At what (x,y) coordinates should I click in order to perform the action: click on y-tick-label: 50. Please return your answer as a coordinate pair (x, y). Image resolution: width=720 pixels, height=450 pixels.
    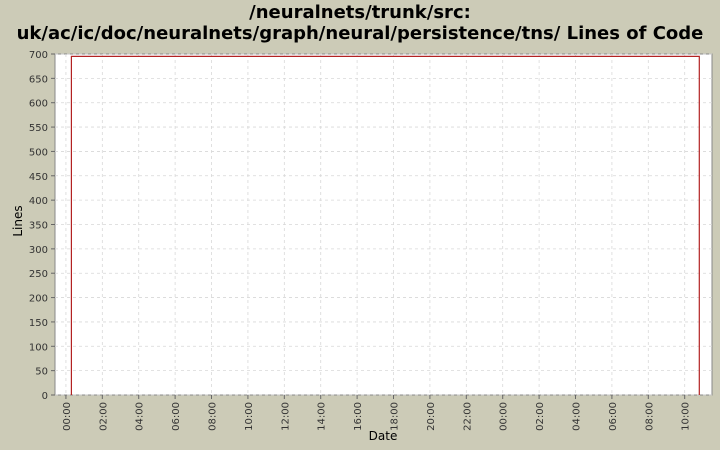
    Looking at the image, I should click on (41, 372).